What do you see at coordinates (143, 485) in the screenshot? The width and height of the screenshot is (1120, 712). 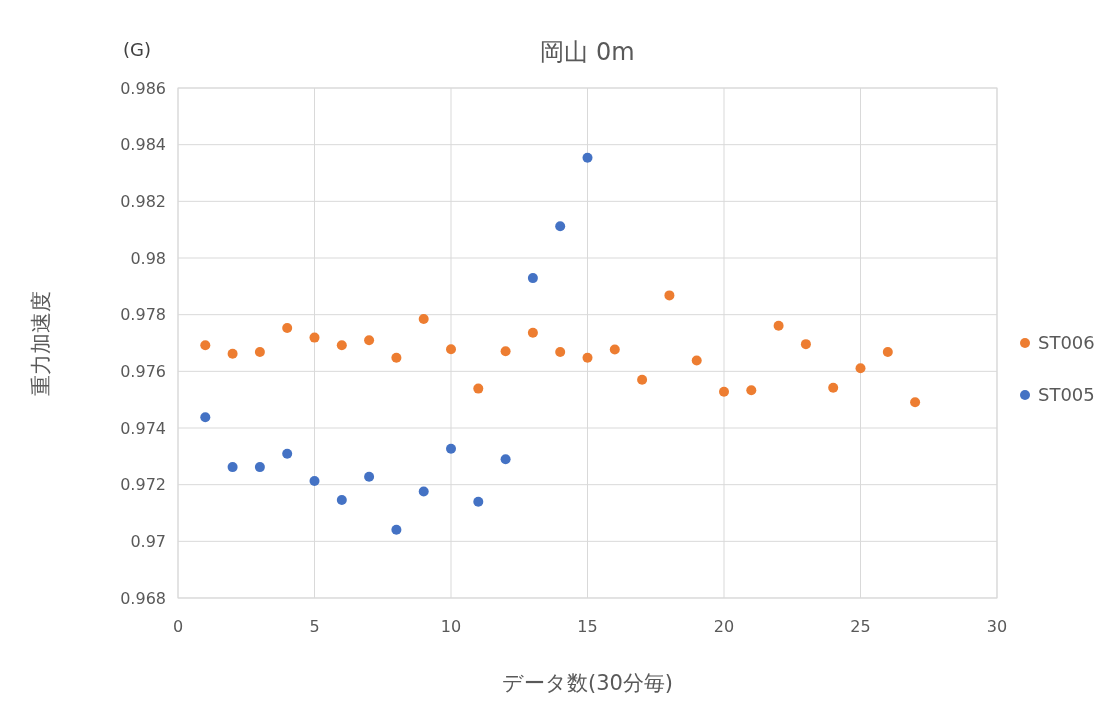 I see `y-tick-label: 0.972` at bounding box center [143, 485].